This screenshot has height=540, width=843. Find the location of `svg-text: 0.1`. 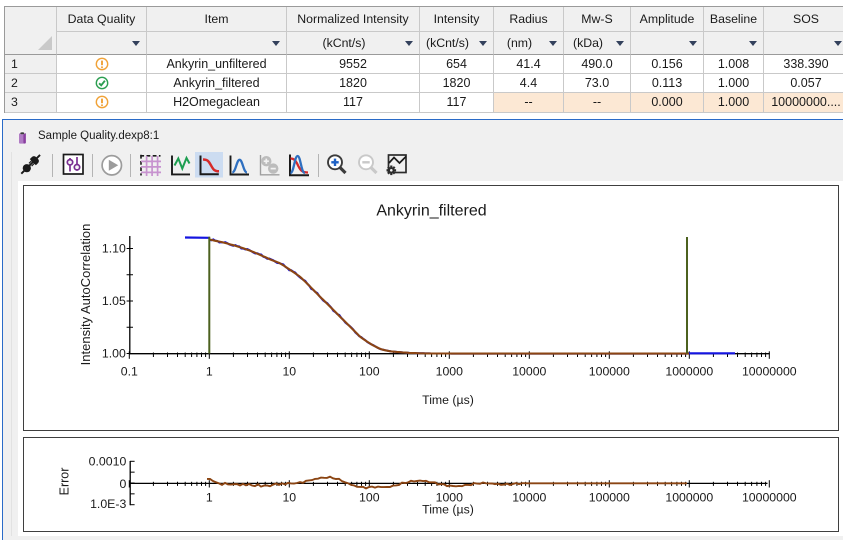

svg-text: 0.1 is located at coordinates (129, 372).